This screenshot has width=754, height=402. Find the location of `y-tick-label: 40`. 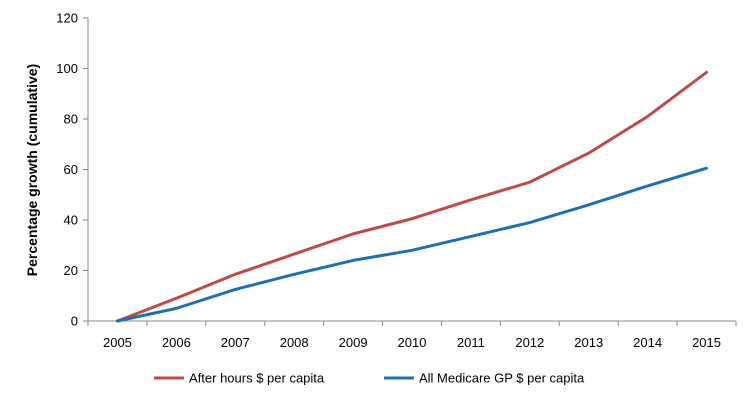

y-tick-label: 40 is located at coordinates (71, 220).